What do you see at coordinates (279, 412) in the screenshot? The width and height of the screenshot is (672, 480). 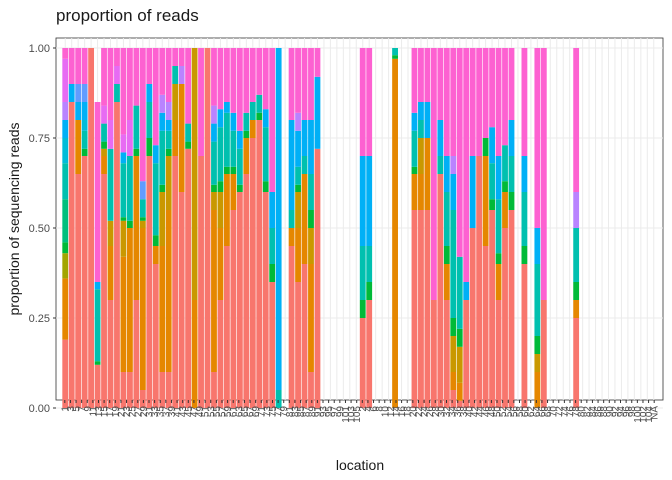 I see `x-tick-label: 77` at bounding box center [279, 412].